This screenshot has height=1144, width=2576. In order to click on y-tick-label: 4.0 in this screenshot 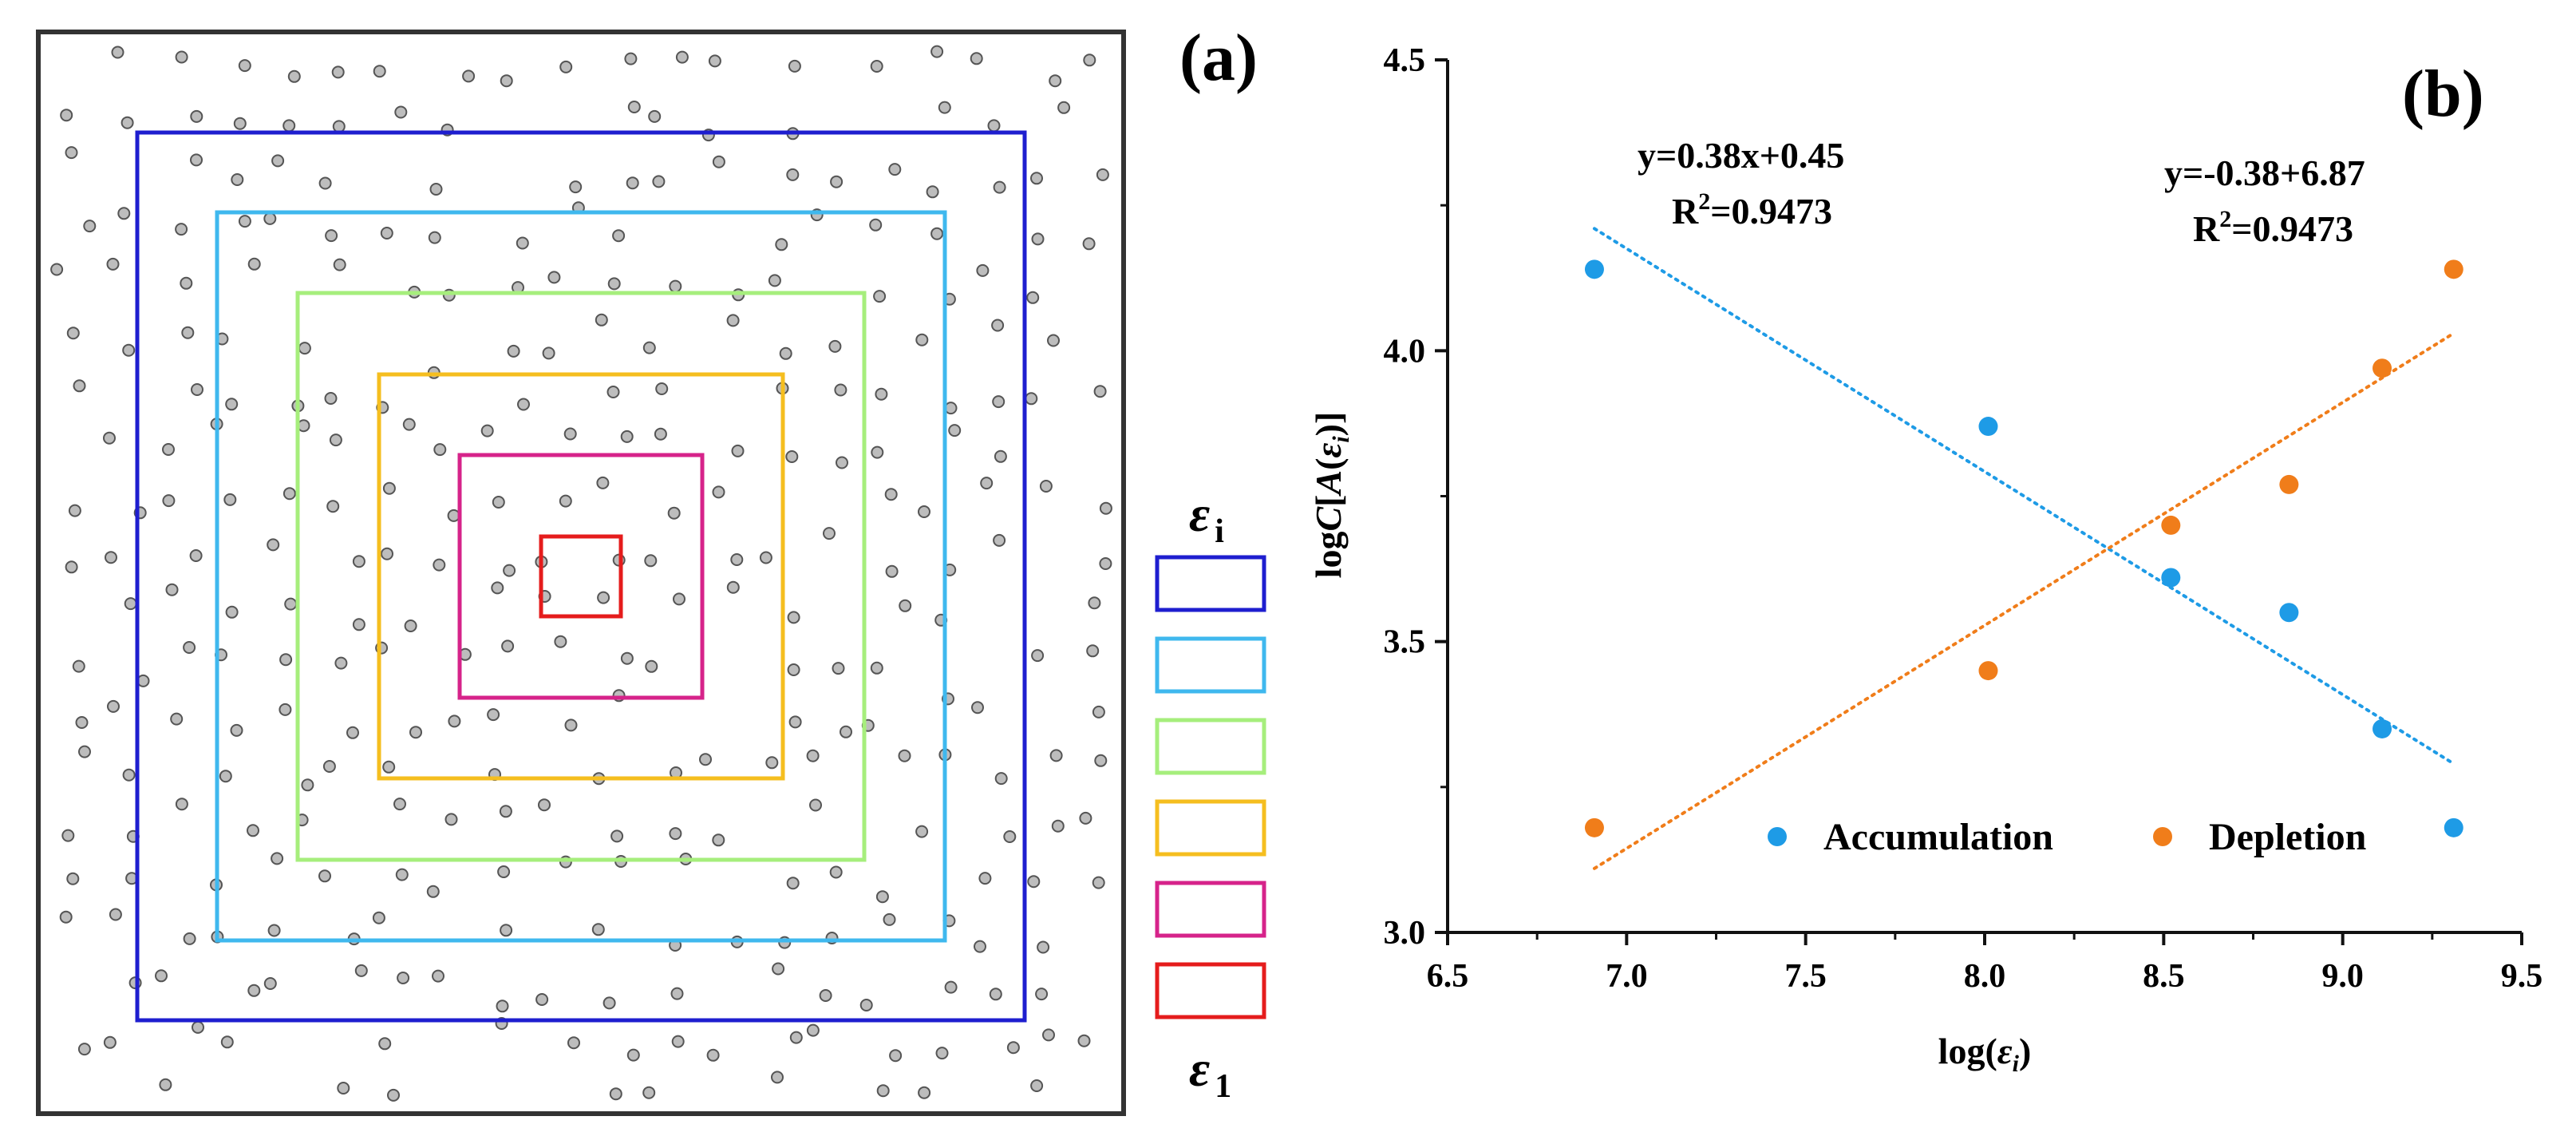, I will do `click(1405, 351)`.